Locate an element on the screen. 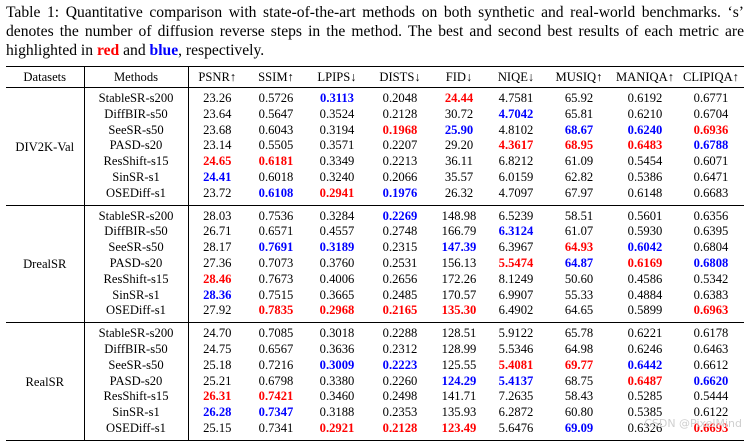 This screenshot has width=750, height=441. metric-cell: 128.51 is located at coordinates (459, 333).